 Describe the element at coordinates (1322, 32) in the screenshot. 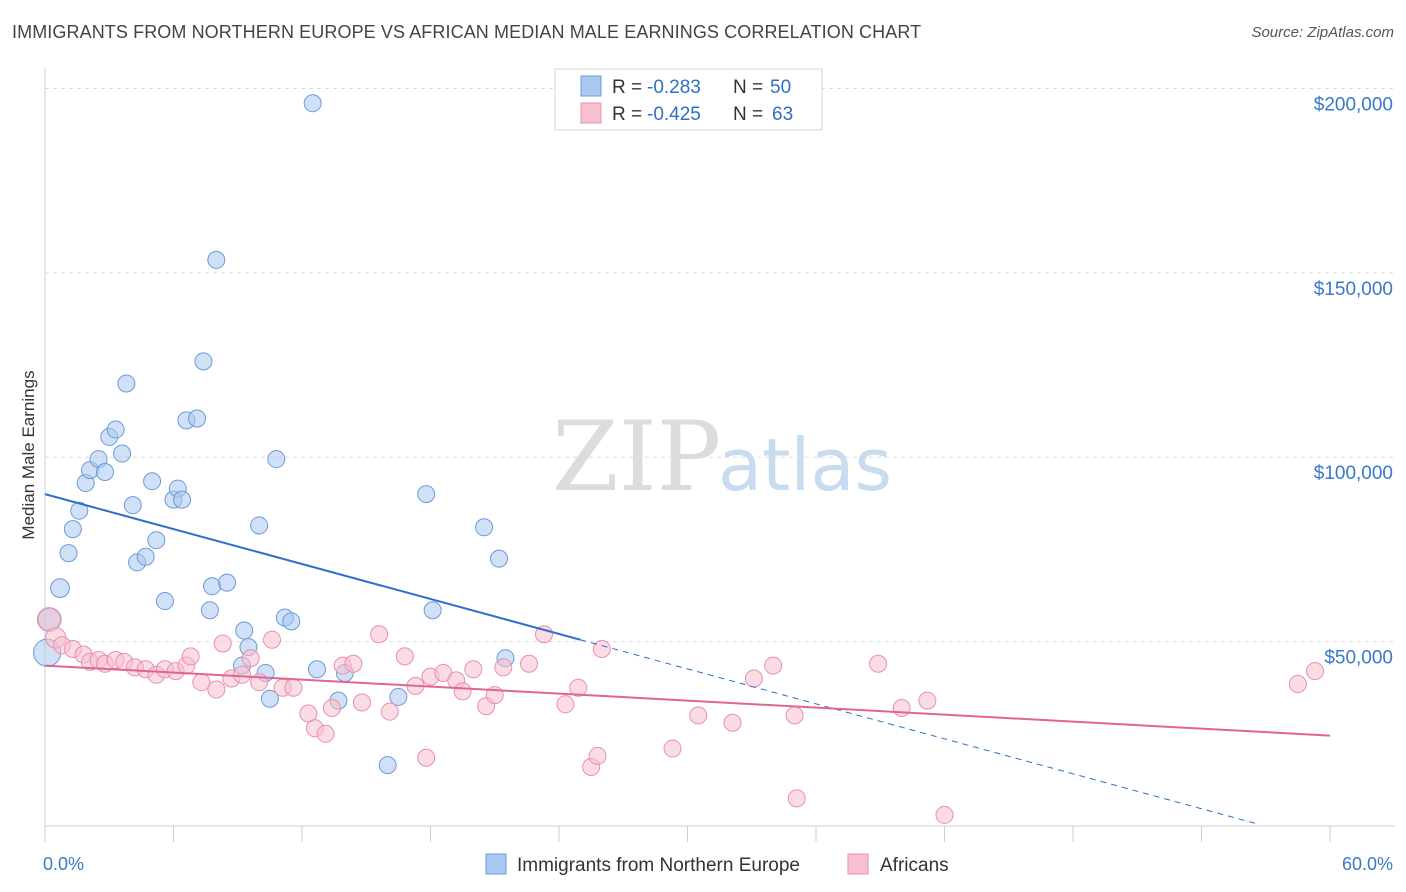

I see `chart-source: Source: ZipAtlas.com` at that location.